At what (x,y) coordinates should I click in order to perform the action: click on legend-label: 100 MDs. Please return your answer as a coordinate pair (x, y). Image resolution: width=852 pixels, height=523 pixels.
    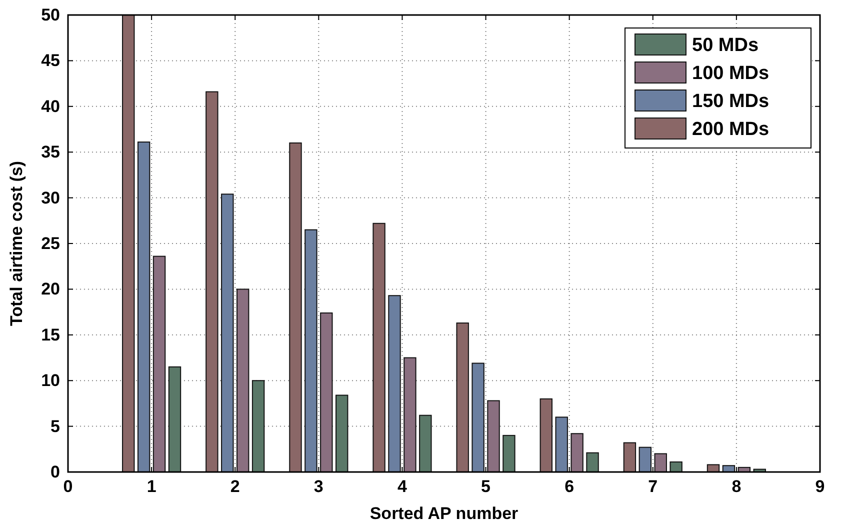
    Looking at the image, I should click on (731, 73).